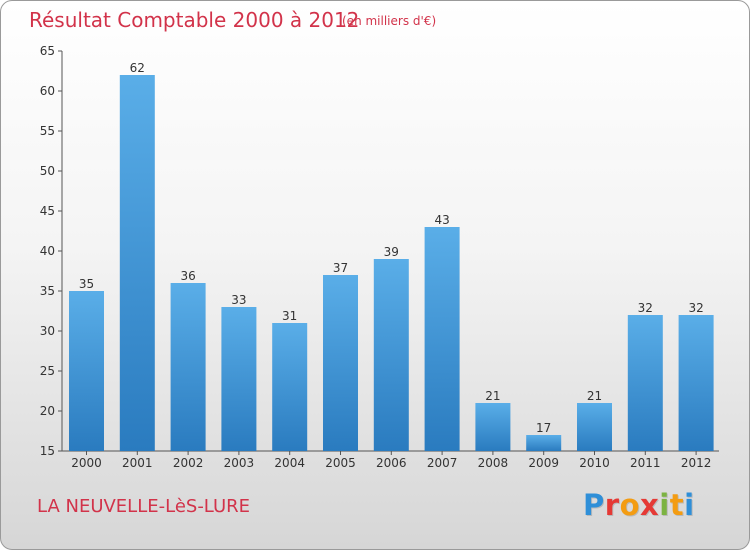 The height and width of the screenshot is (550, 750). Describe the element at coordinates (137, 463) in the screenshot. I see `x-tick-label: 2001` at that location.